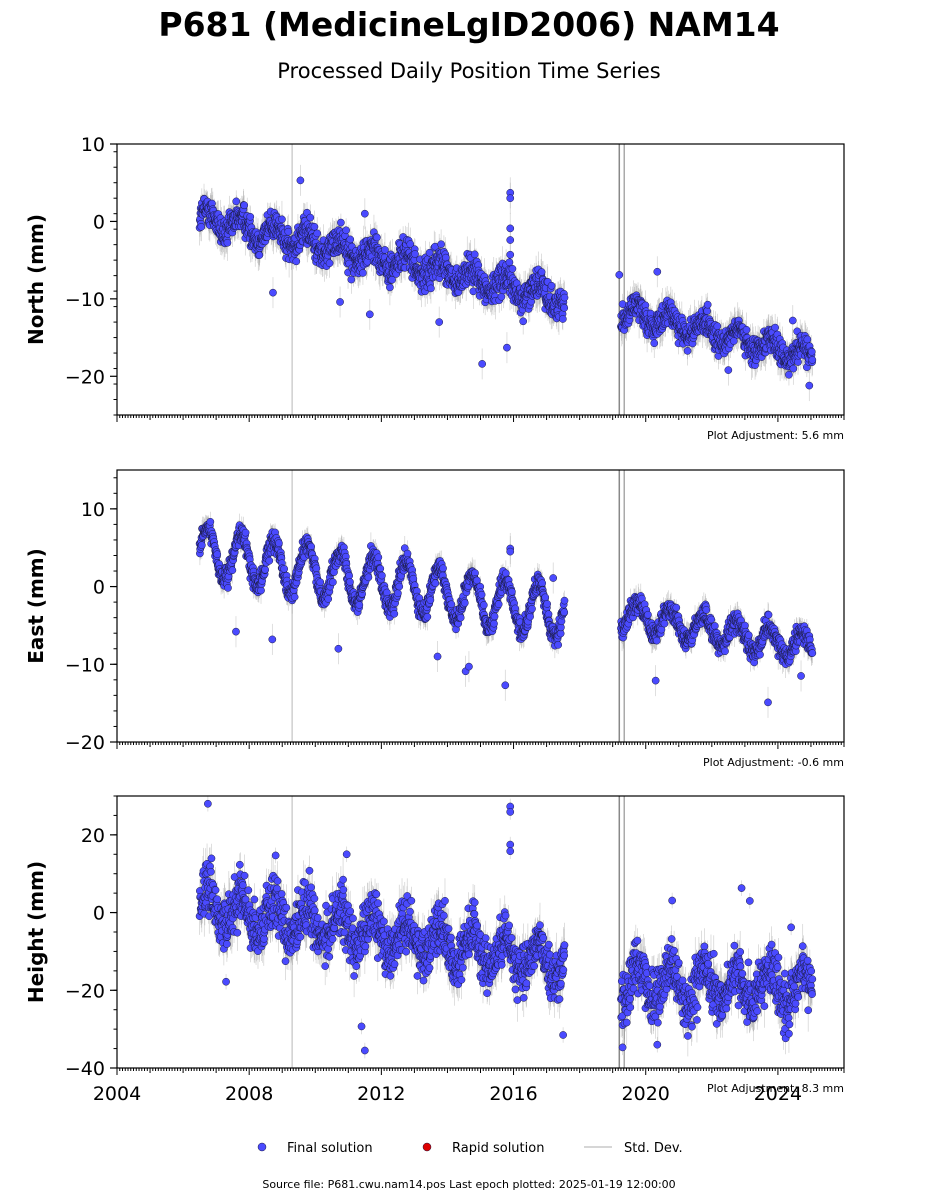  I want to click on chart-title: P681 (MedicineLgID2006) NAM14, so click(468, 24).